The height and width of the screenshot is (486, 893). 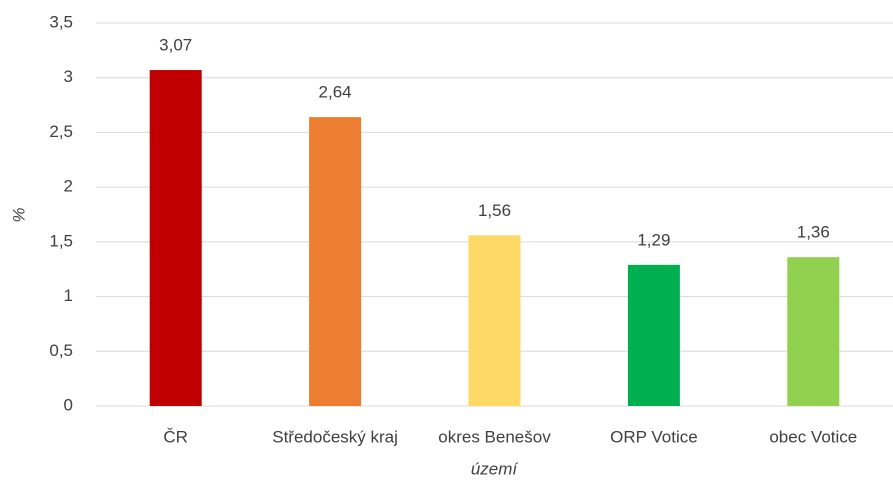 I want to click on x-tick-label: obec Votice, so click(x=813, y=436).